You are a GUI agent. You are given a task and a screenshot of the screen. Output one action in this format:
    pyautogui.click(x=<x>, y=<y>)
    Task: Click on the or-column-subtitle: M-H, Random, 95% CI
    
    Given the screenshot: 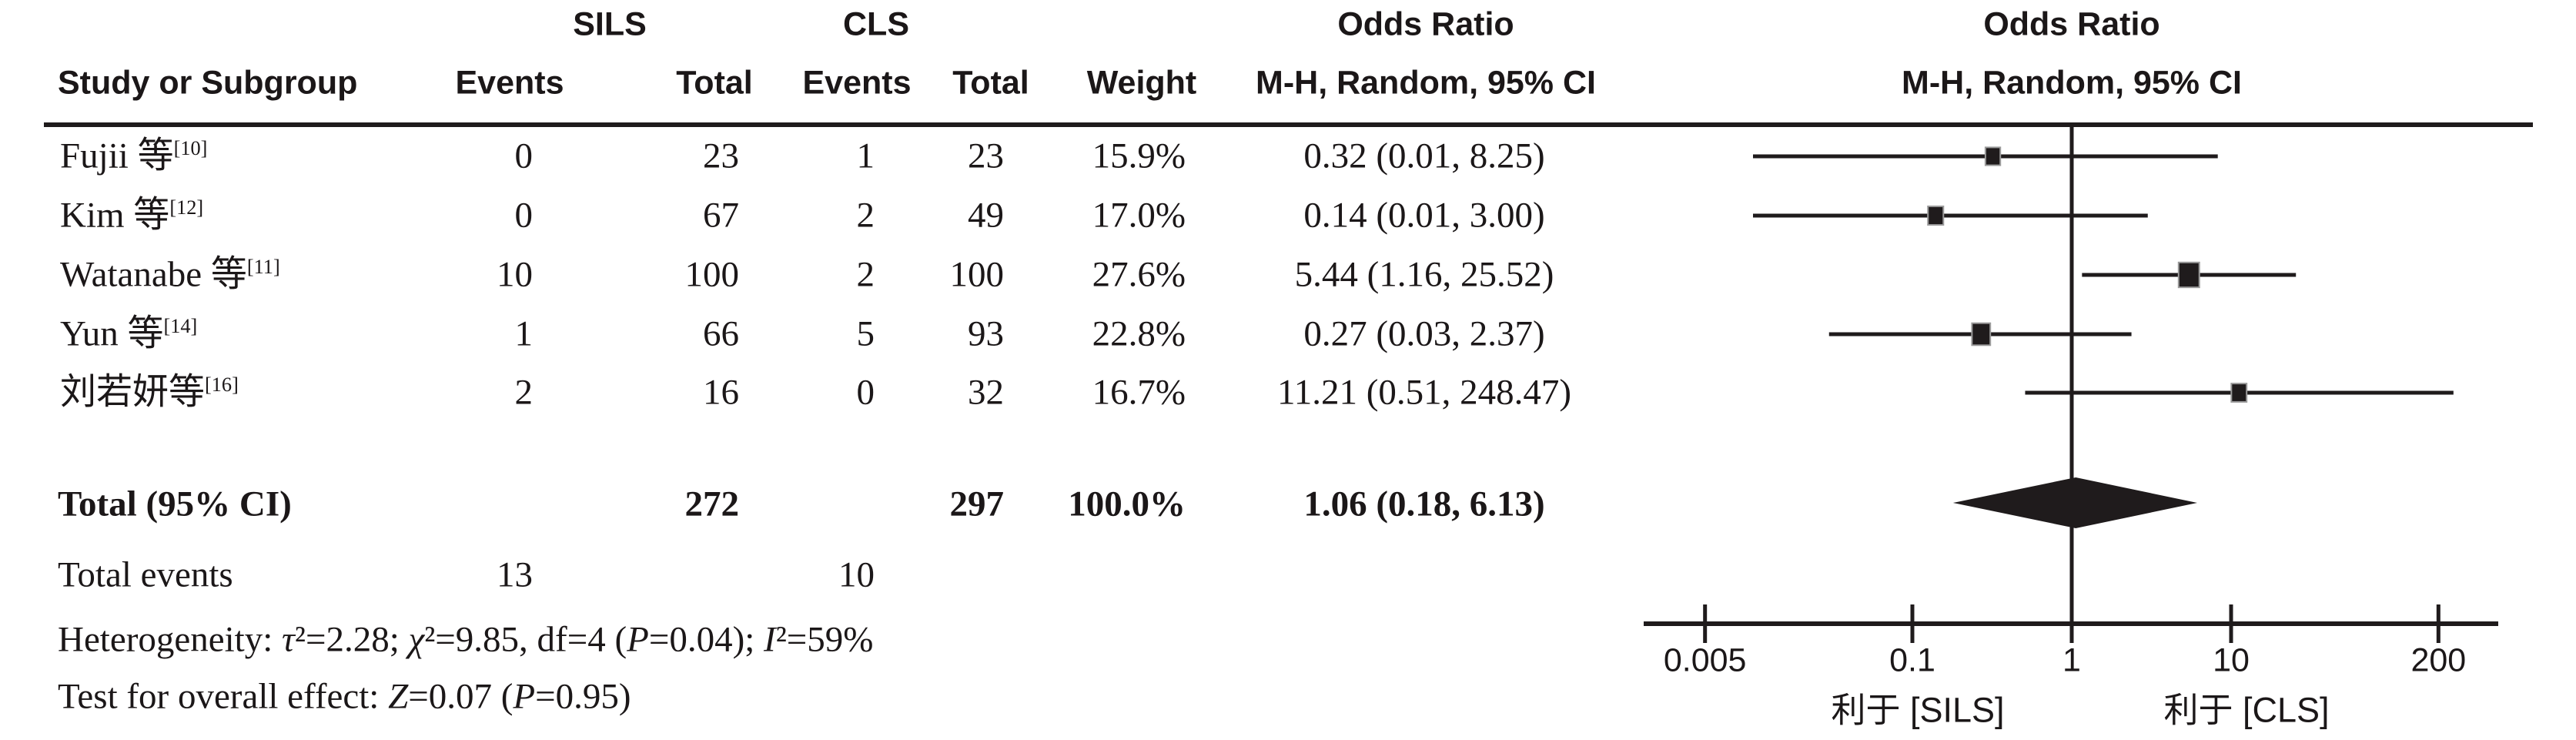 What is the action you would take?
    pyautogui.click(x=1426, y=83)
    